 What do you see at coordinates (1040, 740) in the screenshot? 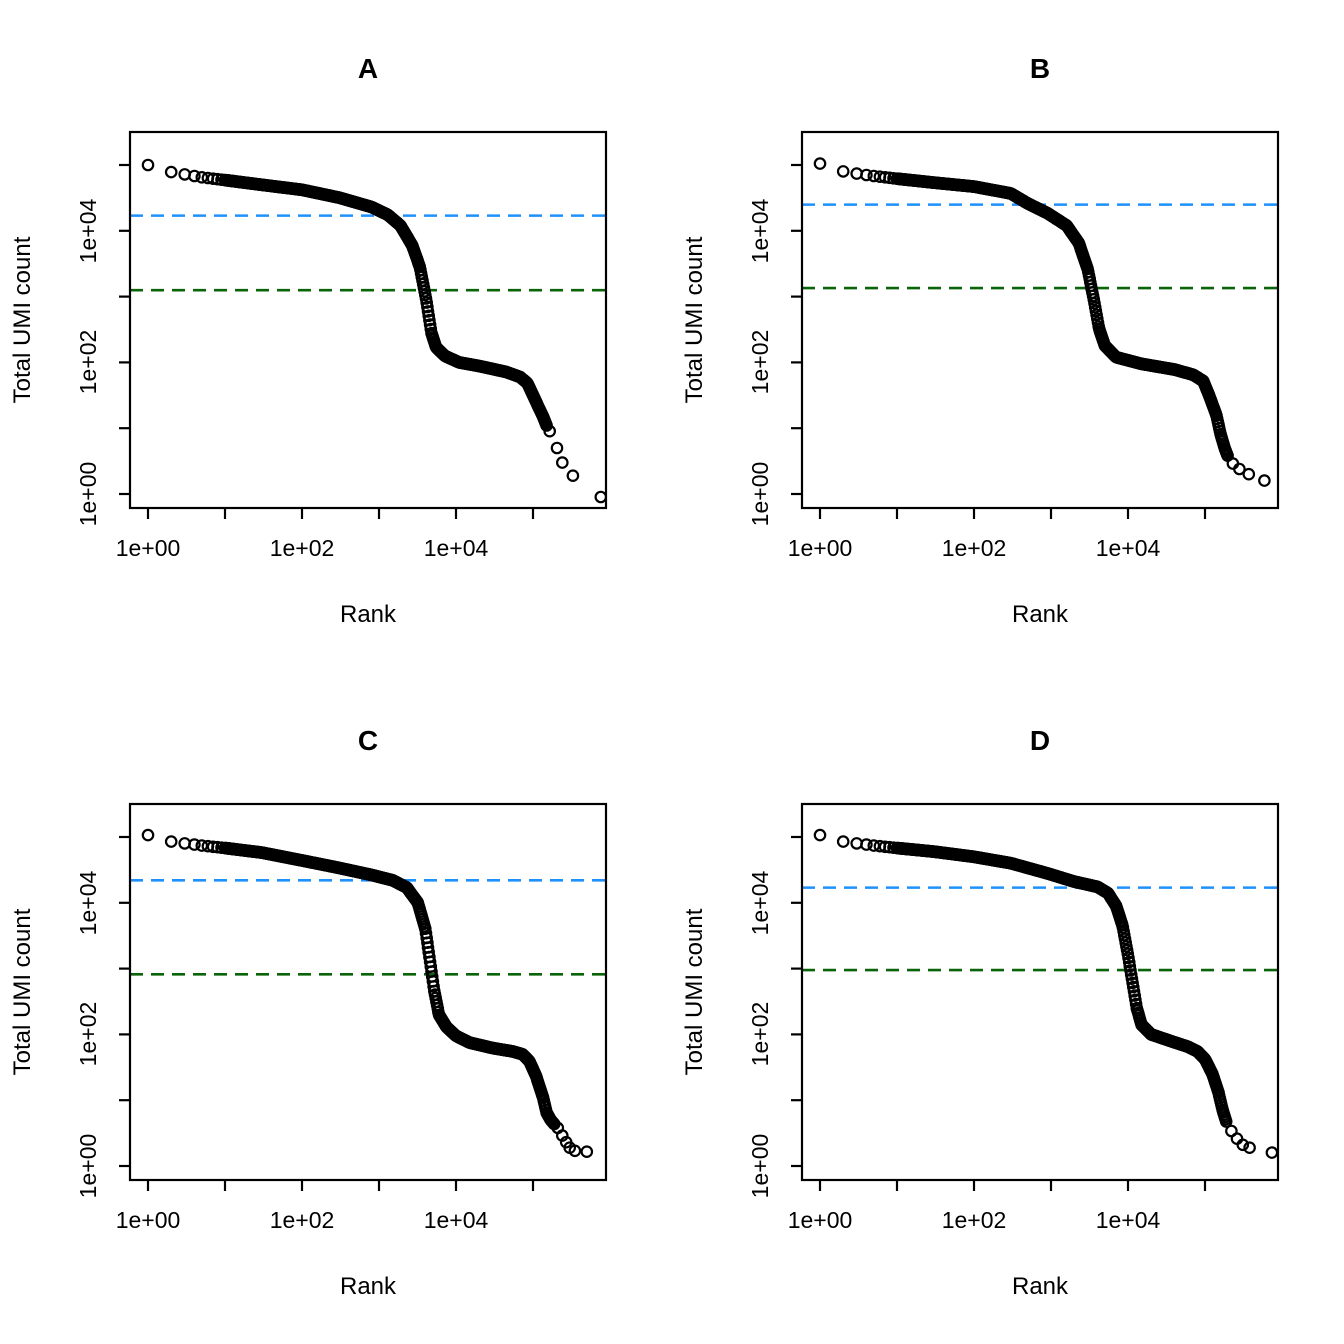
I see `panel-title: D` at bounding box center [1040, 740].